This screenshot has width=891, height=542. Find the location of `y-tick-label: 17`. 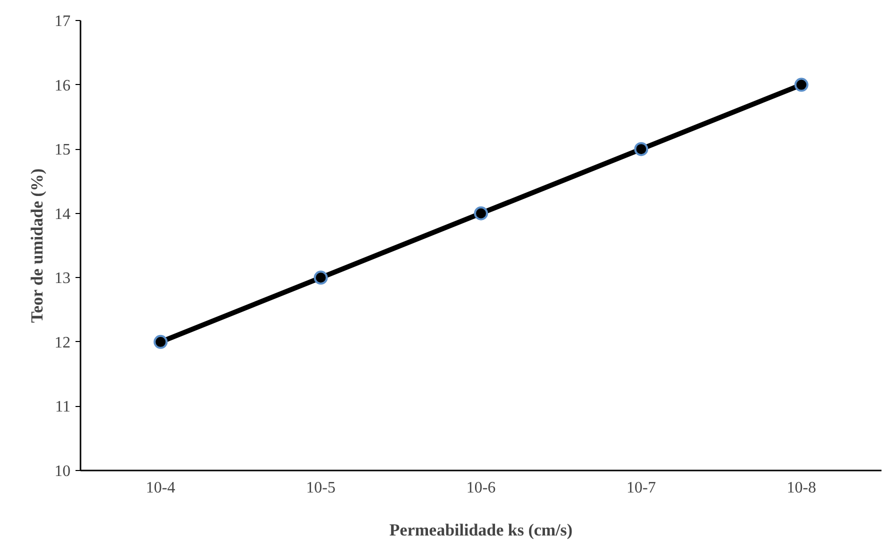

y-tick-label: 17 is located at coordinates (62, 21).